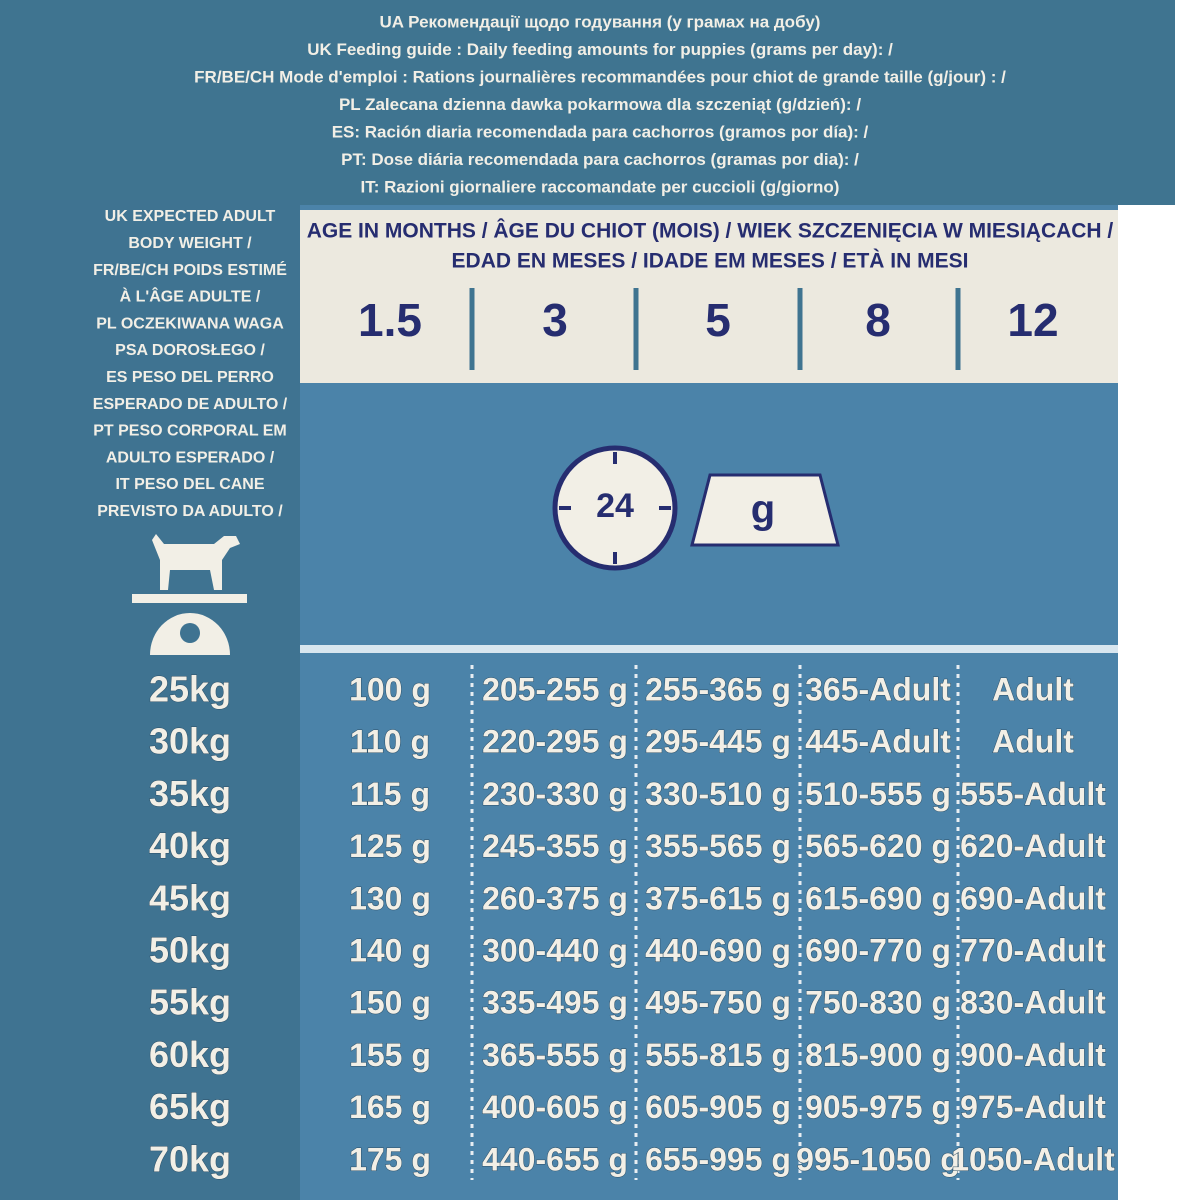 This screenshot has width=1200, height=1200. I want to click on feeding-amount: 440-690 g, so click(718, 950).